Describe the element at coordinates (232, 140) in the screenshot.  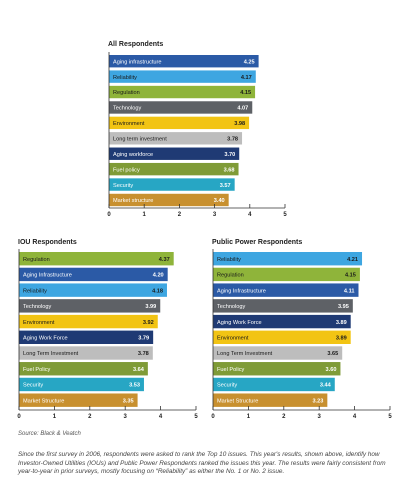
I see `chart1-value-label: 3.78` at that location.